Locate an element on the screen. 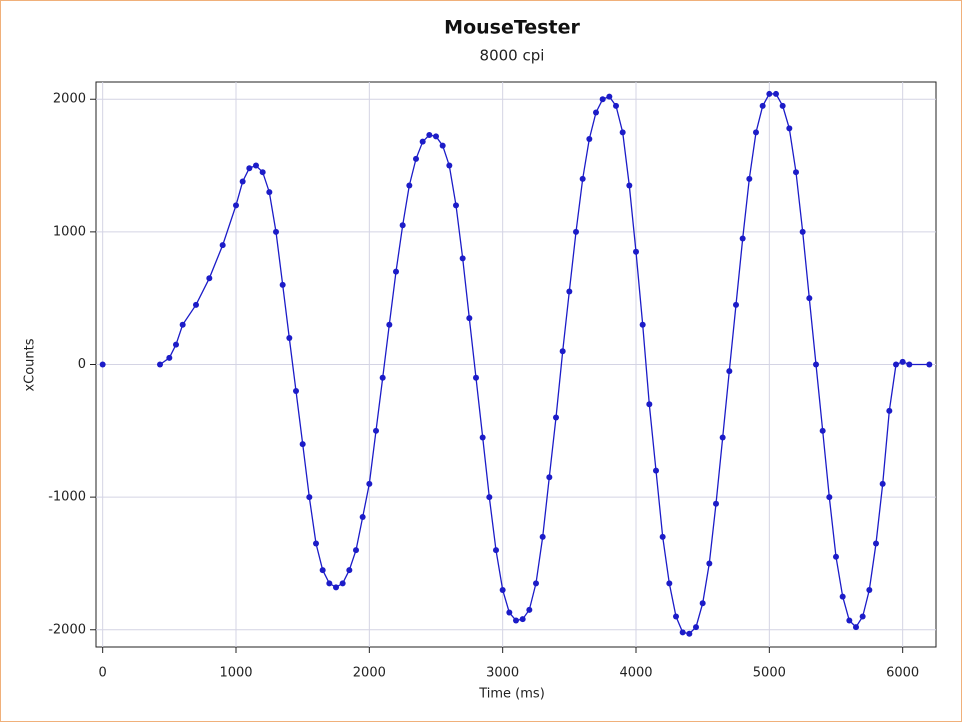  x-tick-label: 2000 is located at coordinates (369, 673).